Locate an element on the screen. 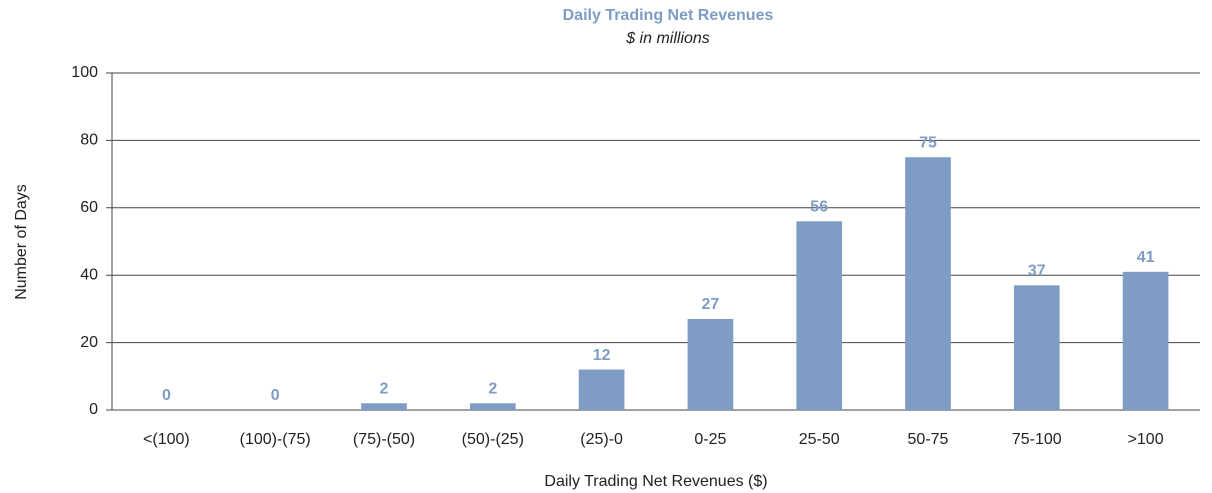 This screenshot has width=1212, height=493. x-tick-label: (50)-(25) is located at coordinates (493, 439).